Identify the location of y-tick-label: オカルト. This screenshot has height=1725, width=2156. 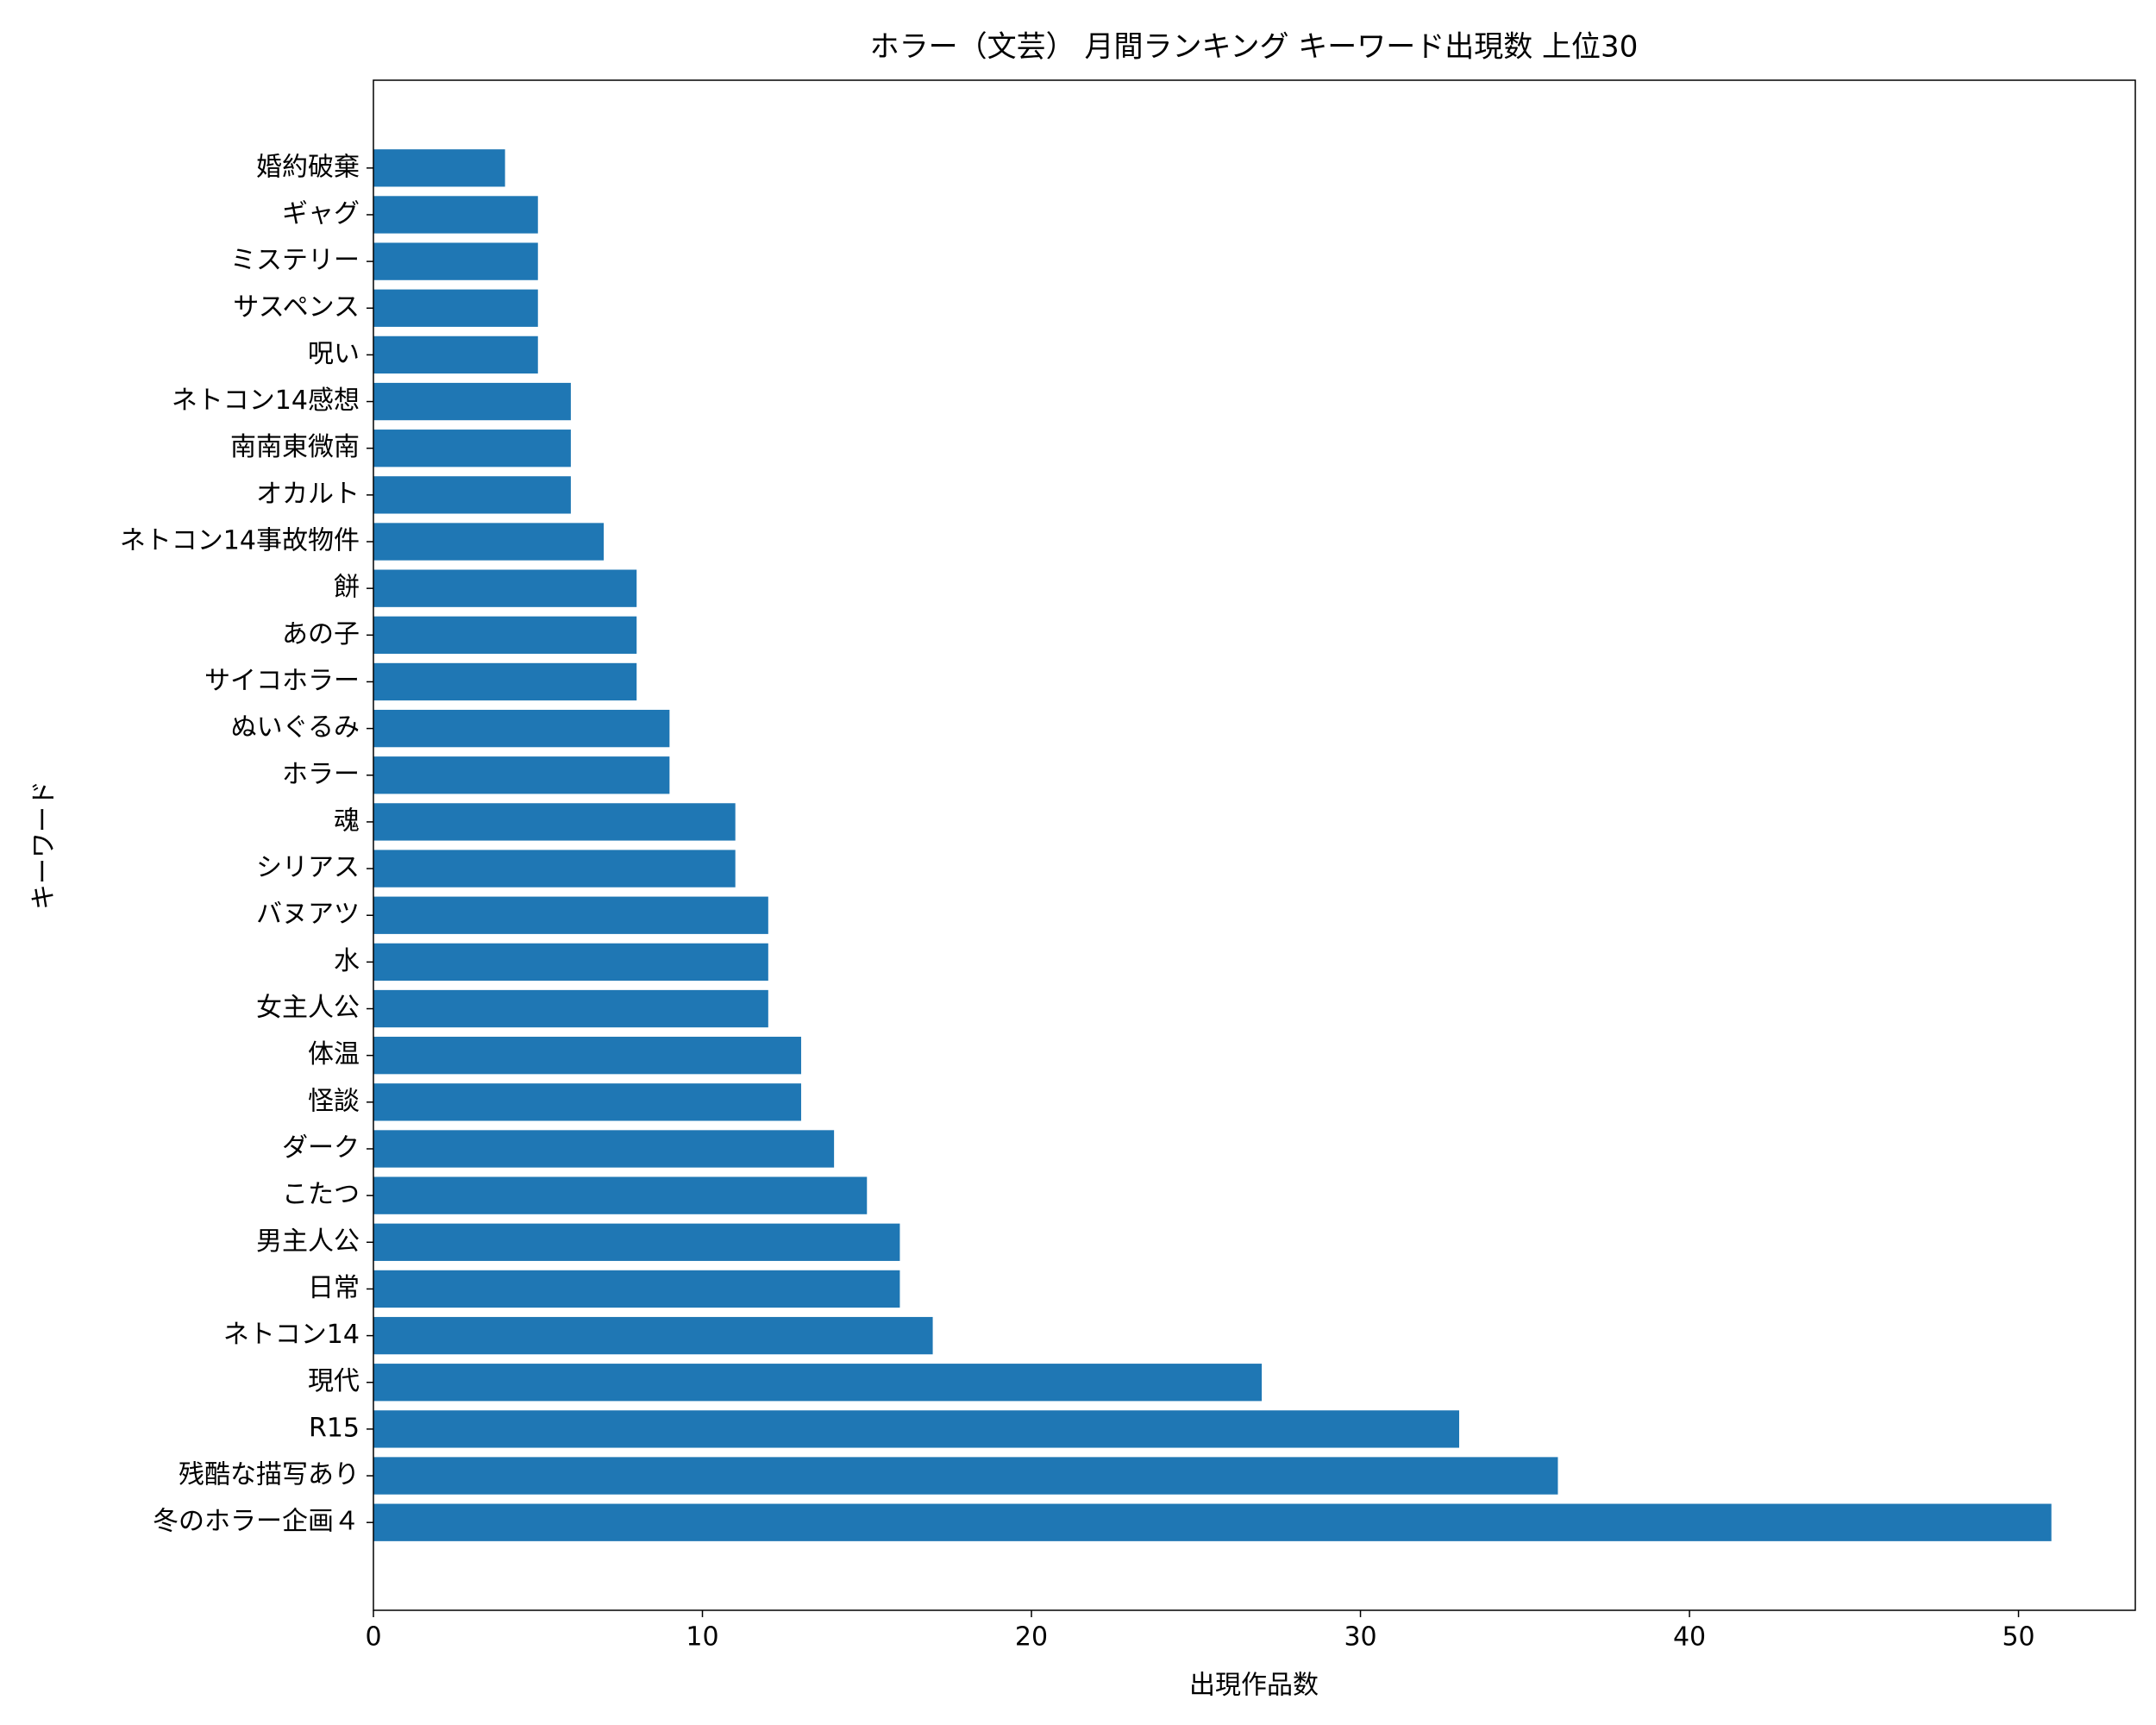
(308, 494).